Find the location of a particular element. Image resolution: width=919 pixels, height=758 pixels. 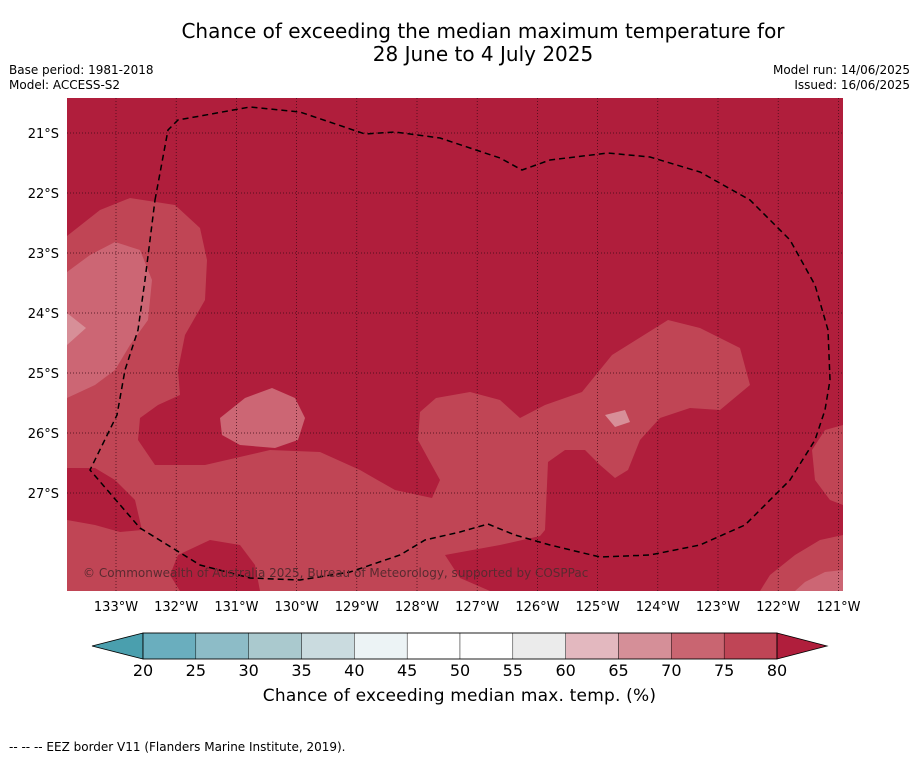

meta-left: Base period: 1981-2018 Model: ACCESS-S2 is located at coordinates (81, 78).